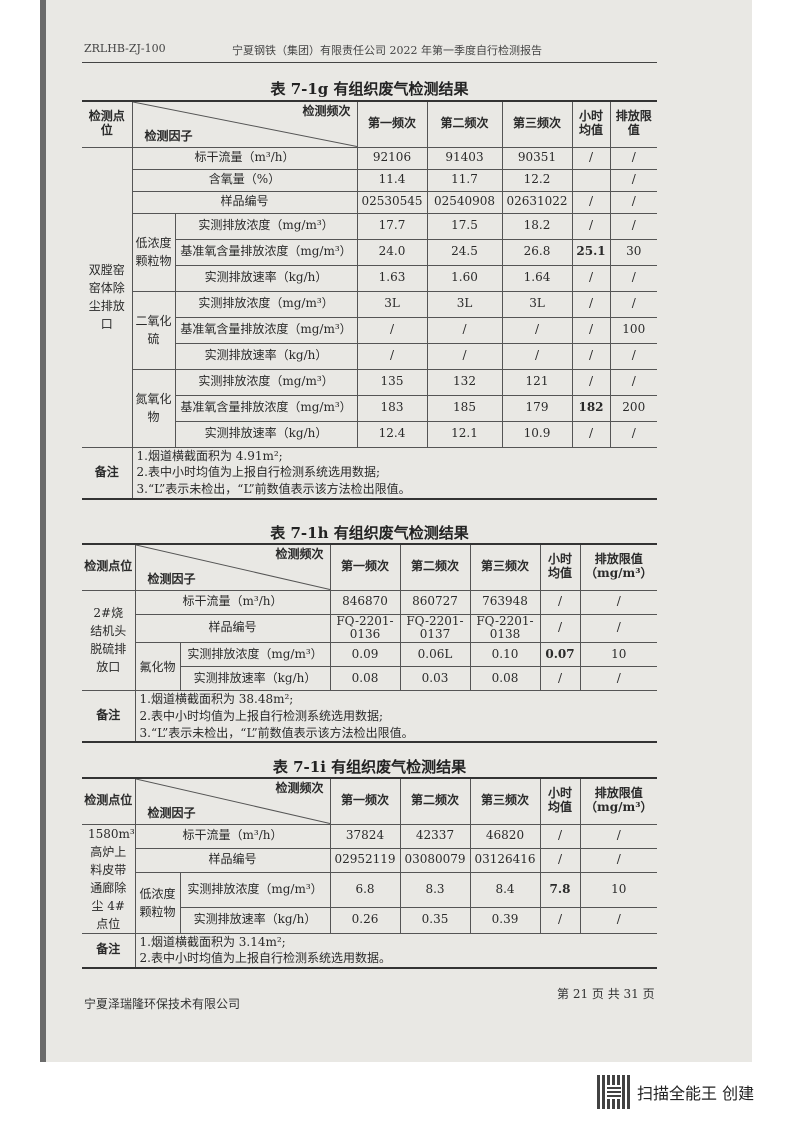  Describe the element at coordinates (154, 252) in the screenshot. I see `factor-group: 低浓度颗粒物` at that location.